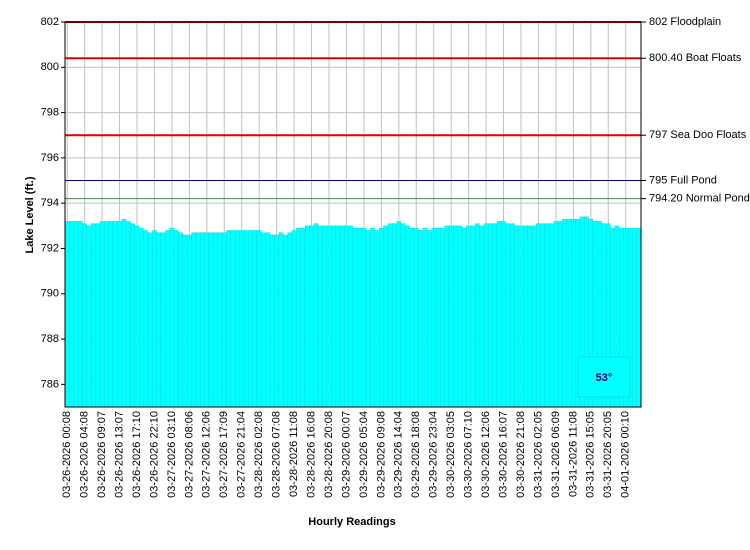 This screenshot has height=550, width=750. What do you see at coordinates (416, 454) in the screenshot?
I see `x-tick-label: 03-29-2026 18:08` at bounding box center [416, 454].